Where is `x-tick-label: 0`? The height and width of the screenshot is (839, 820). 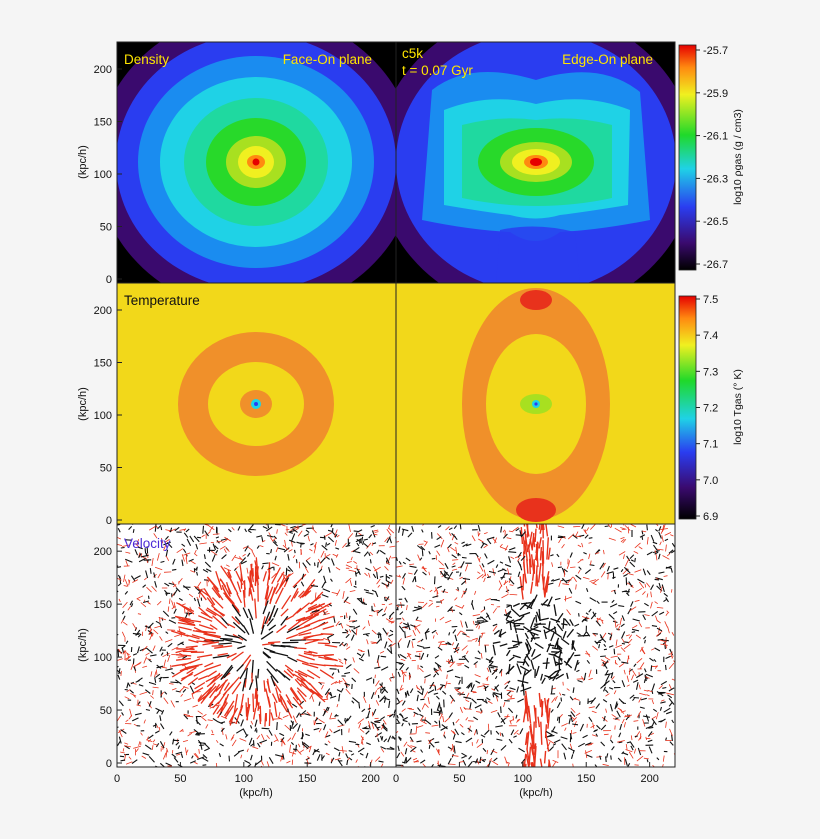
x-tick-label: 0 is located at coordinates (396, 779).